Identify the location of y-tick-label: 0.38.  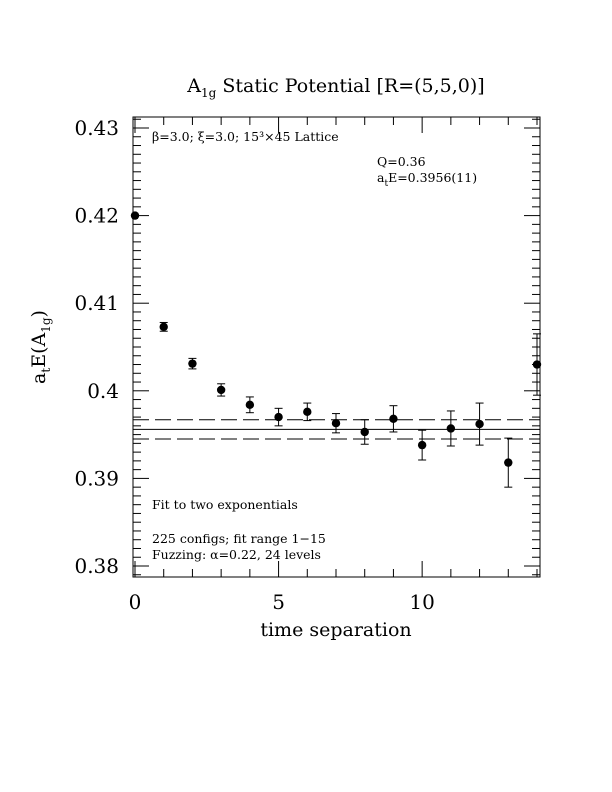
(96, 566).